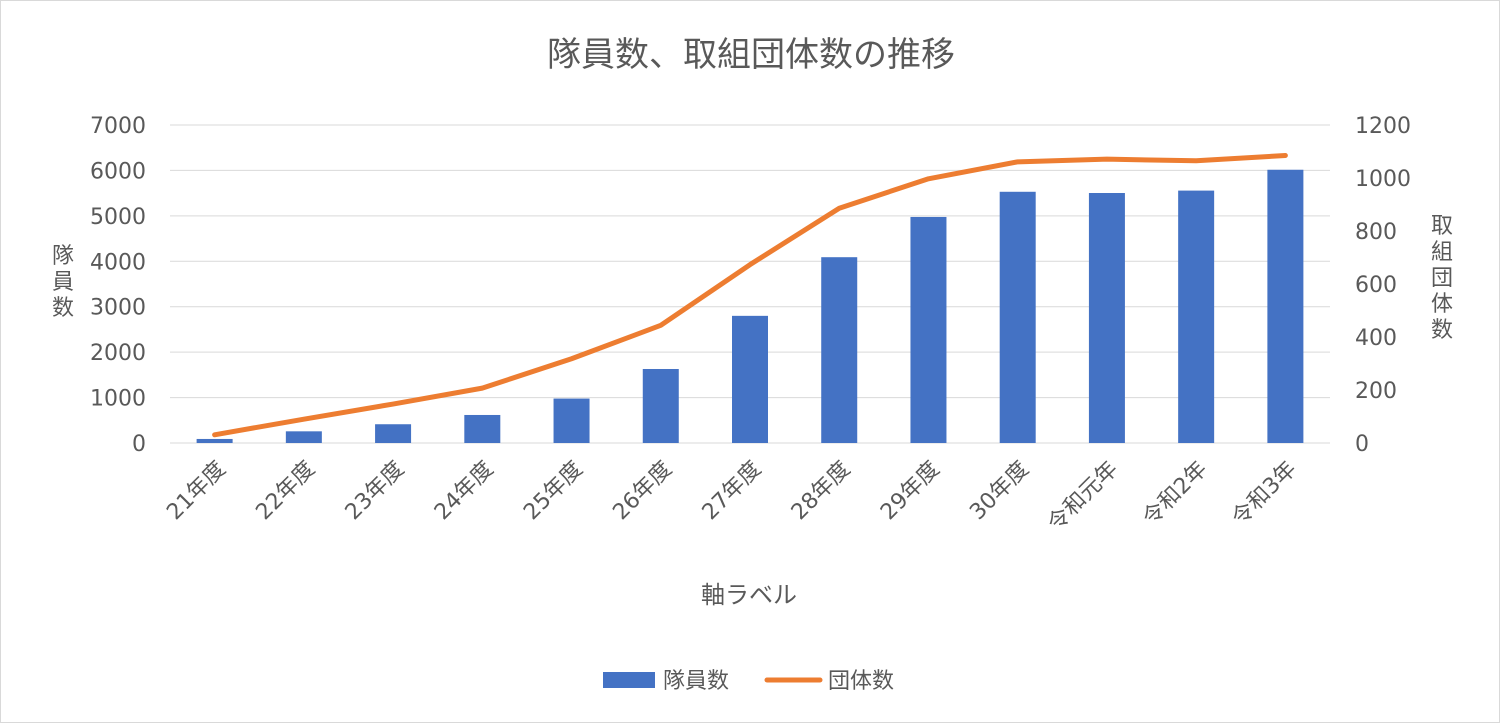  I want to click on right-axis-ticks: 0 200 400 600 800 1000 1200, so click(1383, 285).